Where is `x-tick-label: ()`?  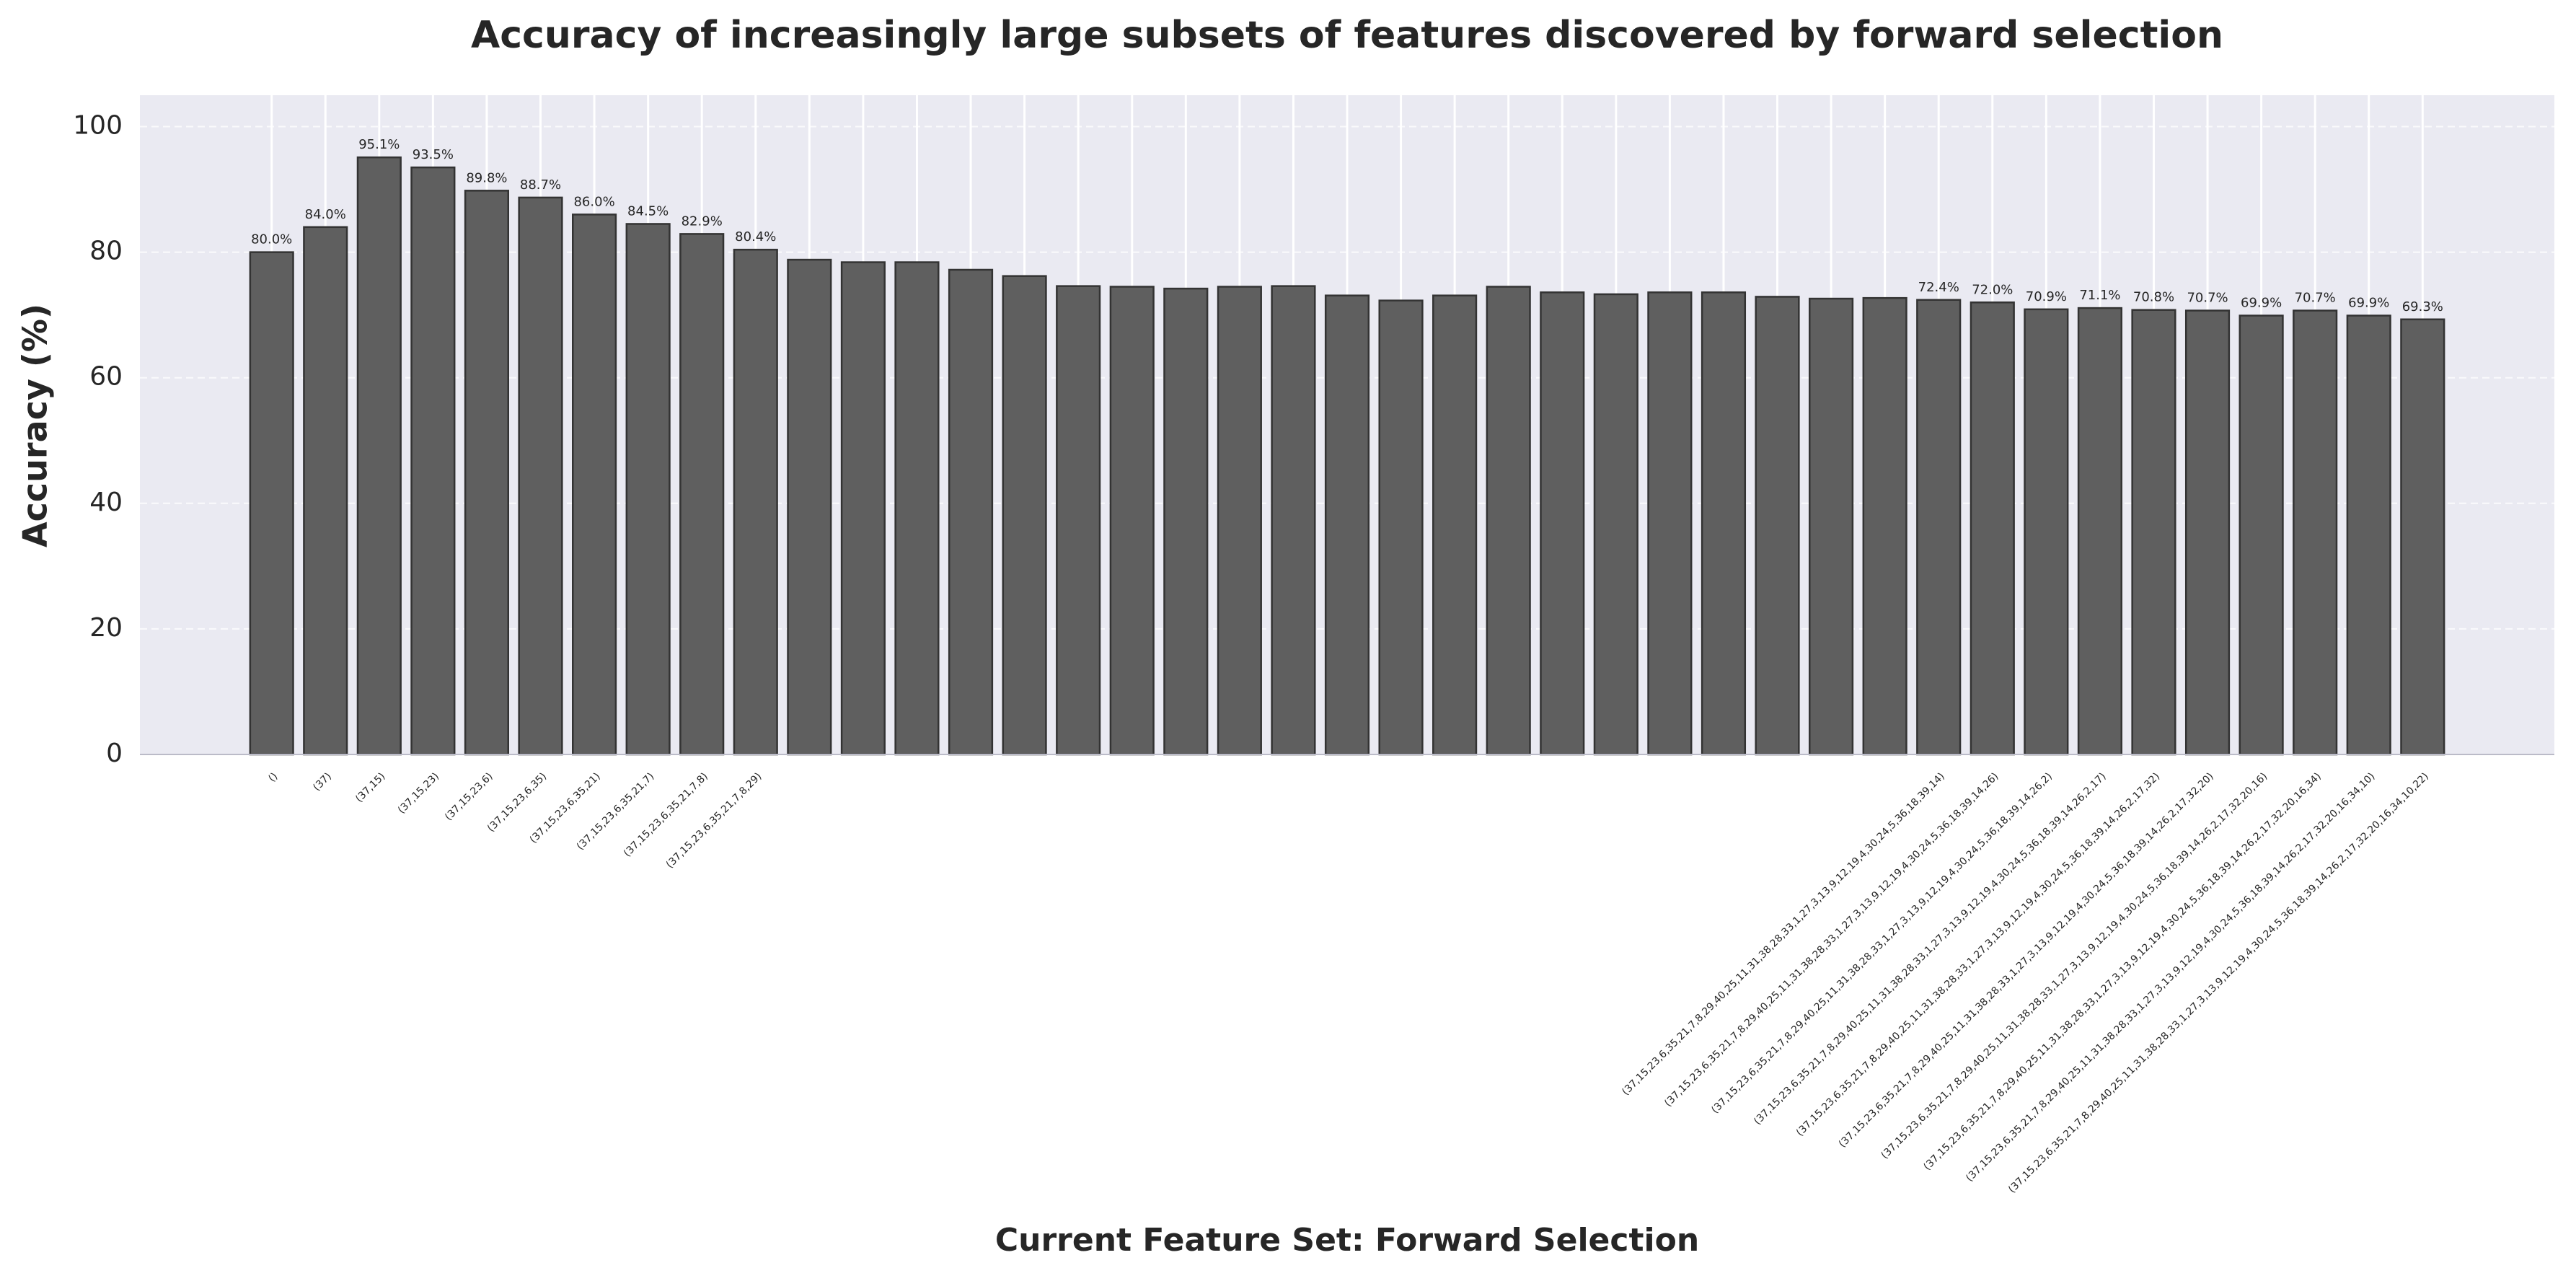 x-tick-label: () is located at coordinates (273, 777).